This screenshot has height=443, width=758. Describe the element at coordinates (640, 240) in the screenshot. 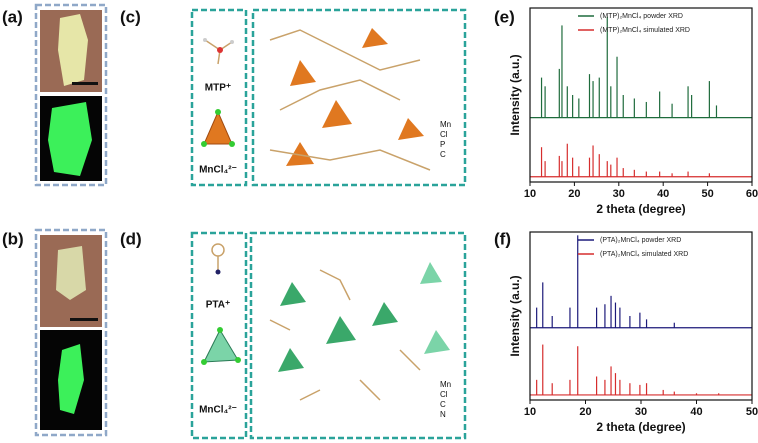

I see `legend-label: (PTA)₂MnCl₄ powder XRD` at that location.